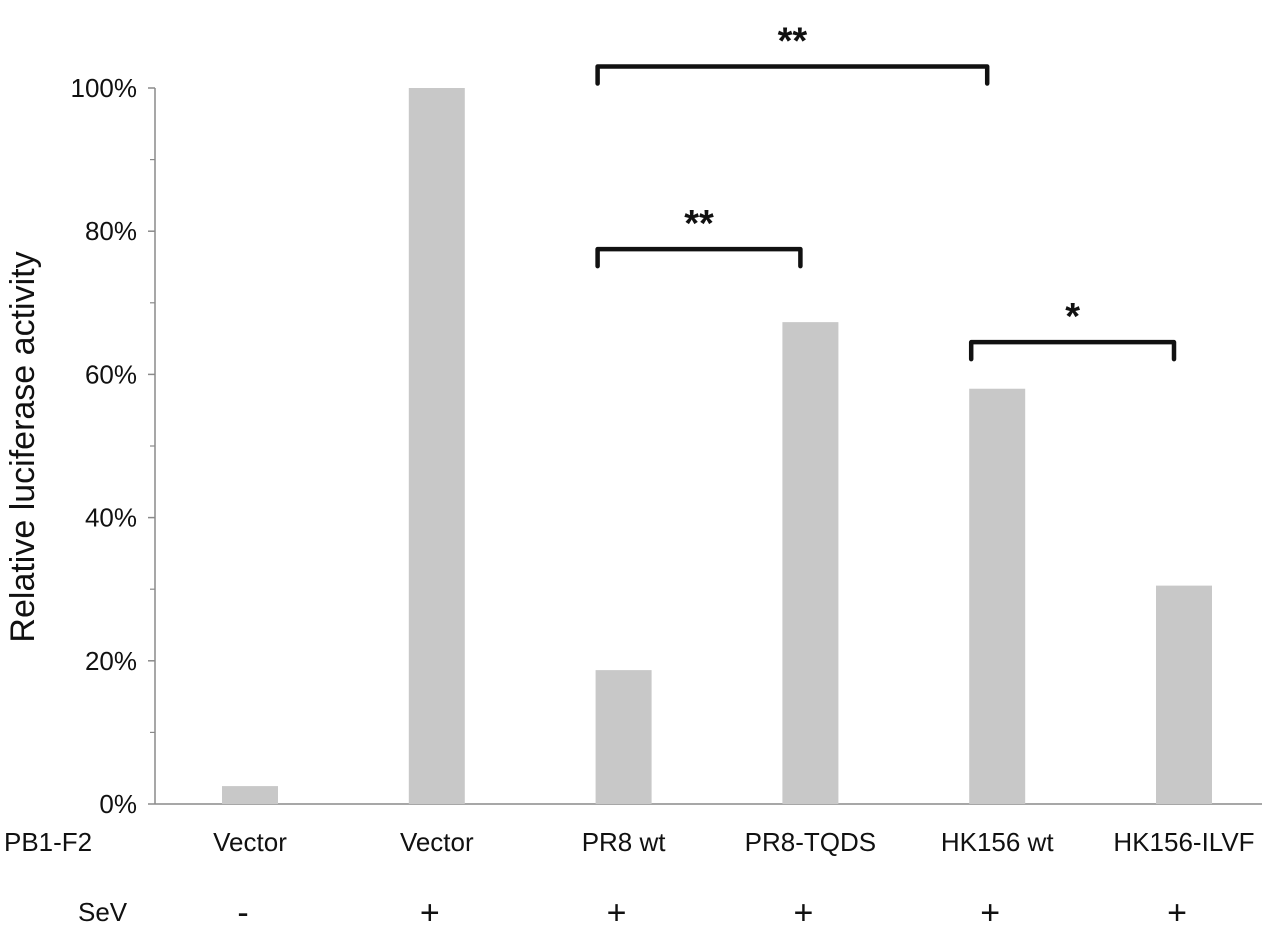 The width and height of the screenshot is (1267, 930). Describe the element at coordinates (118, 804) in the screenshot. I see `y-tick-label: 0%` at that location.